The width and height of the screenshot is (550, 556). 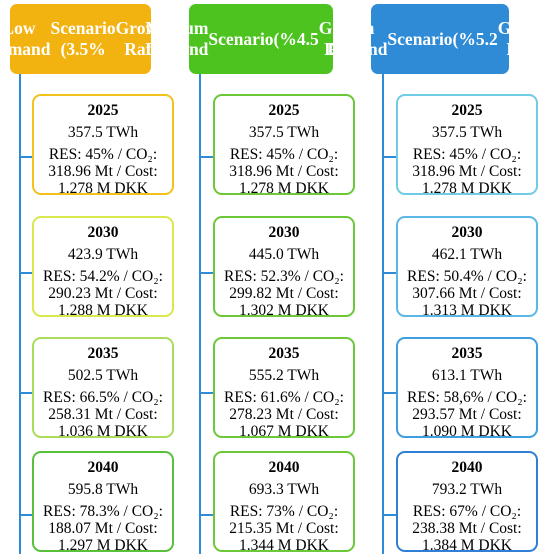 What do you see at coordinates (284, 254) in the screenshot?
I see `demand-value: 445.0 TWh` at bounding box center [284, 254].